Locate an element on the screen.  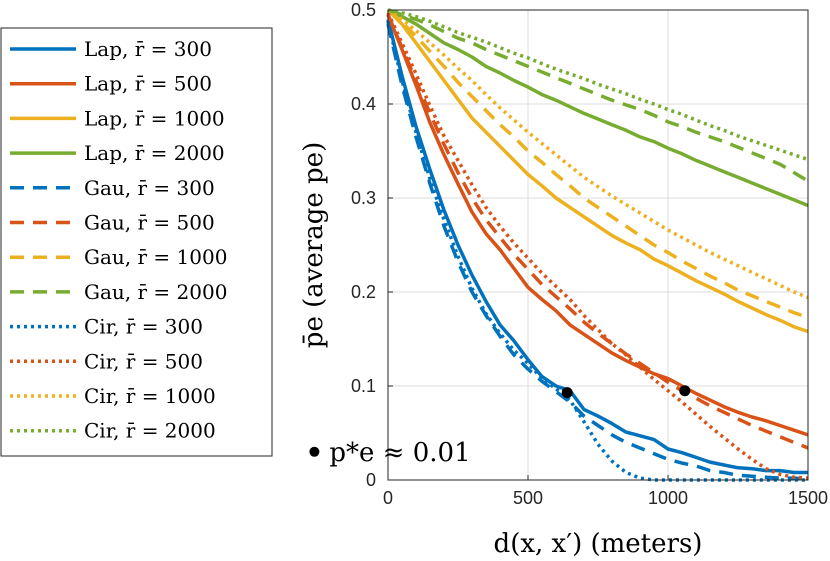
legend-item: Lap, r̄ = 2000 is located at coordinates (117, 153).